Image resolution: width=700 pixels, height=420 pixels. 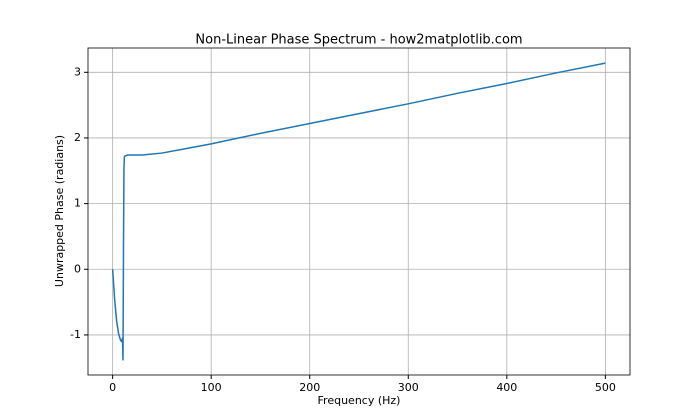 What do you see at coordinates (309, 387) in the screenshot?
I see `x-tick-label: 200` at bounding box center [309, 387].